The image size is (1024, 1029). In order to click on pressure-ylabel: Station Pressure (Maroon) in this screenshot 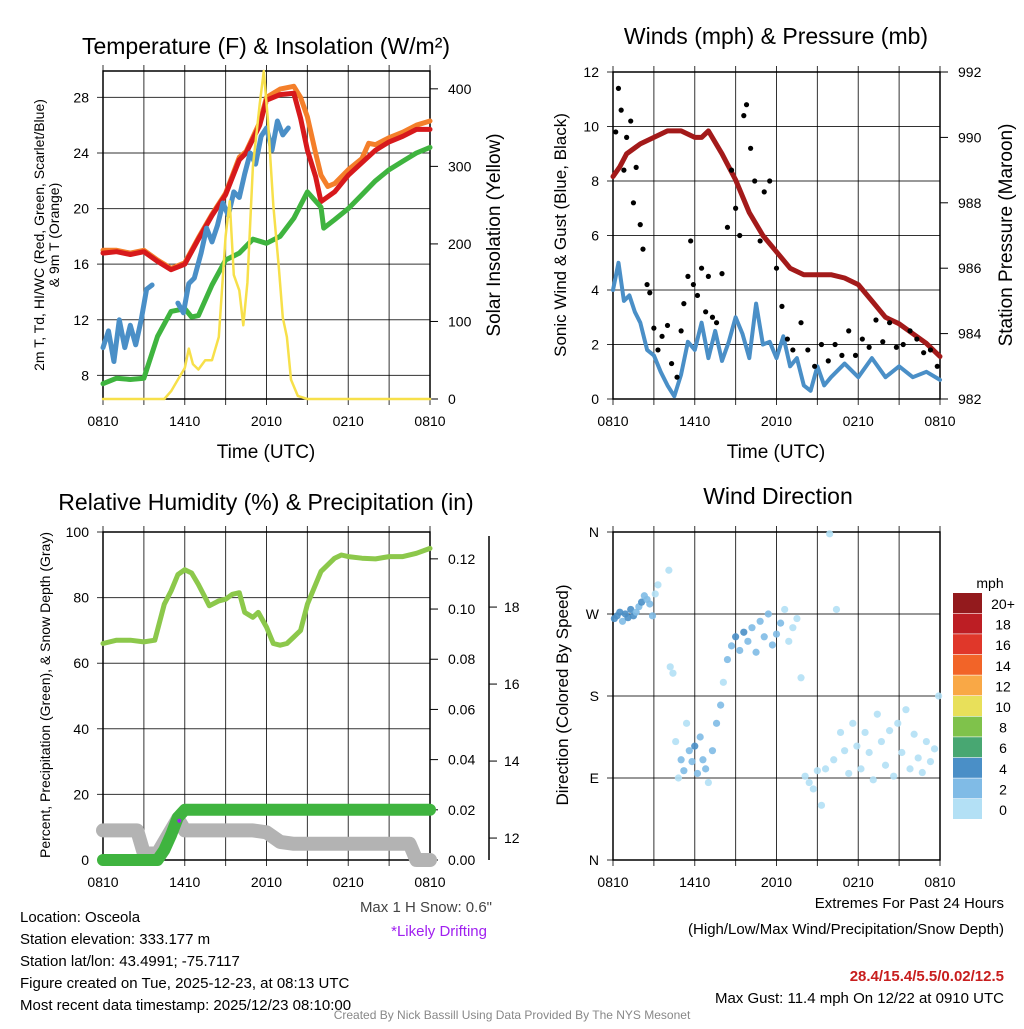, I will do `click(1006, 235)`.